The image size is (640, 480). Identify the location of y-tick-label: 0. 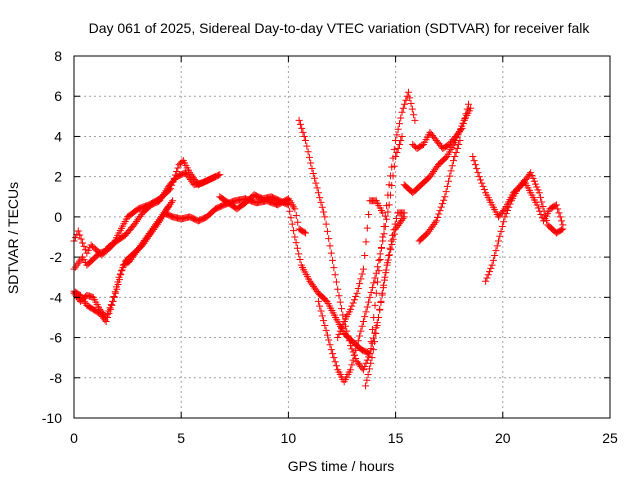
(58, 217).